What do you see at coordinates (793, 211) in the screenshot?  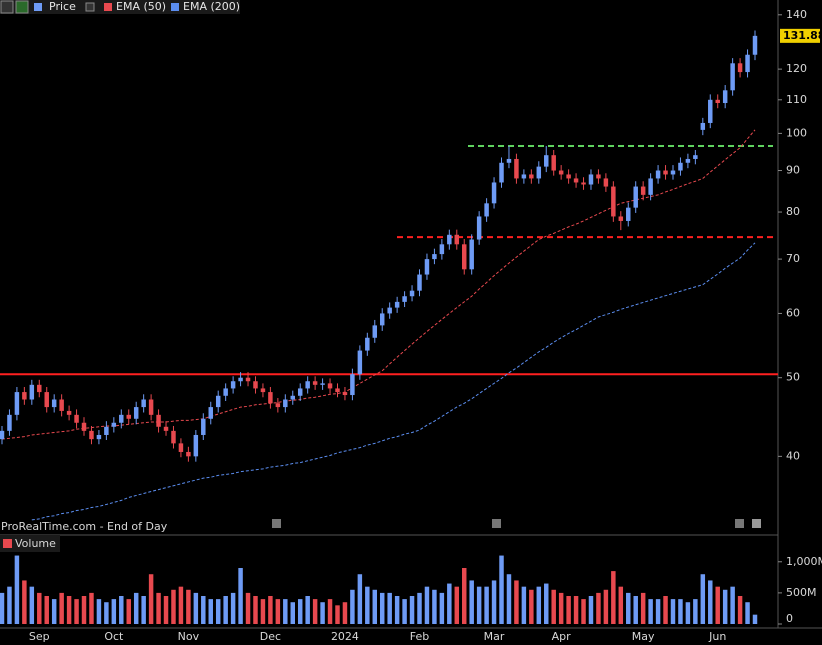 I see `y-tick-label: 80` at bounding box center [793, 211].